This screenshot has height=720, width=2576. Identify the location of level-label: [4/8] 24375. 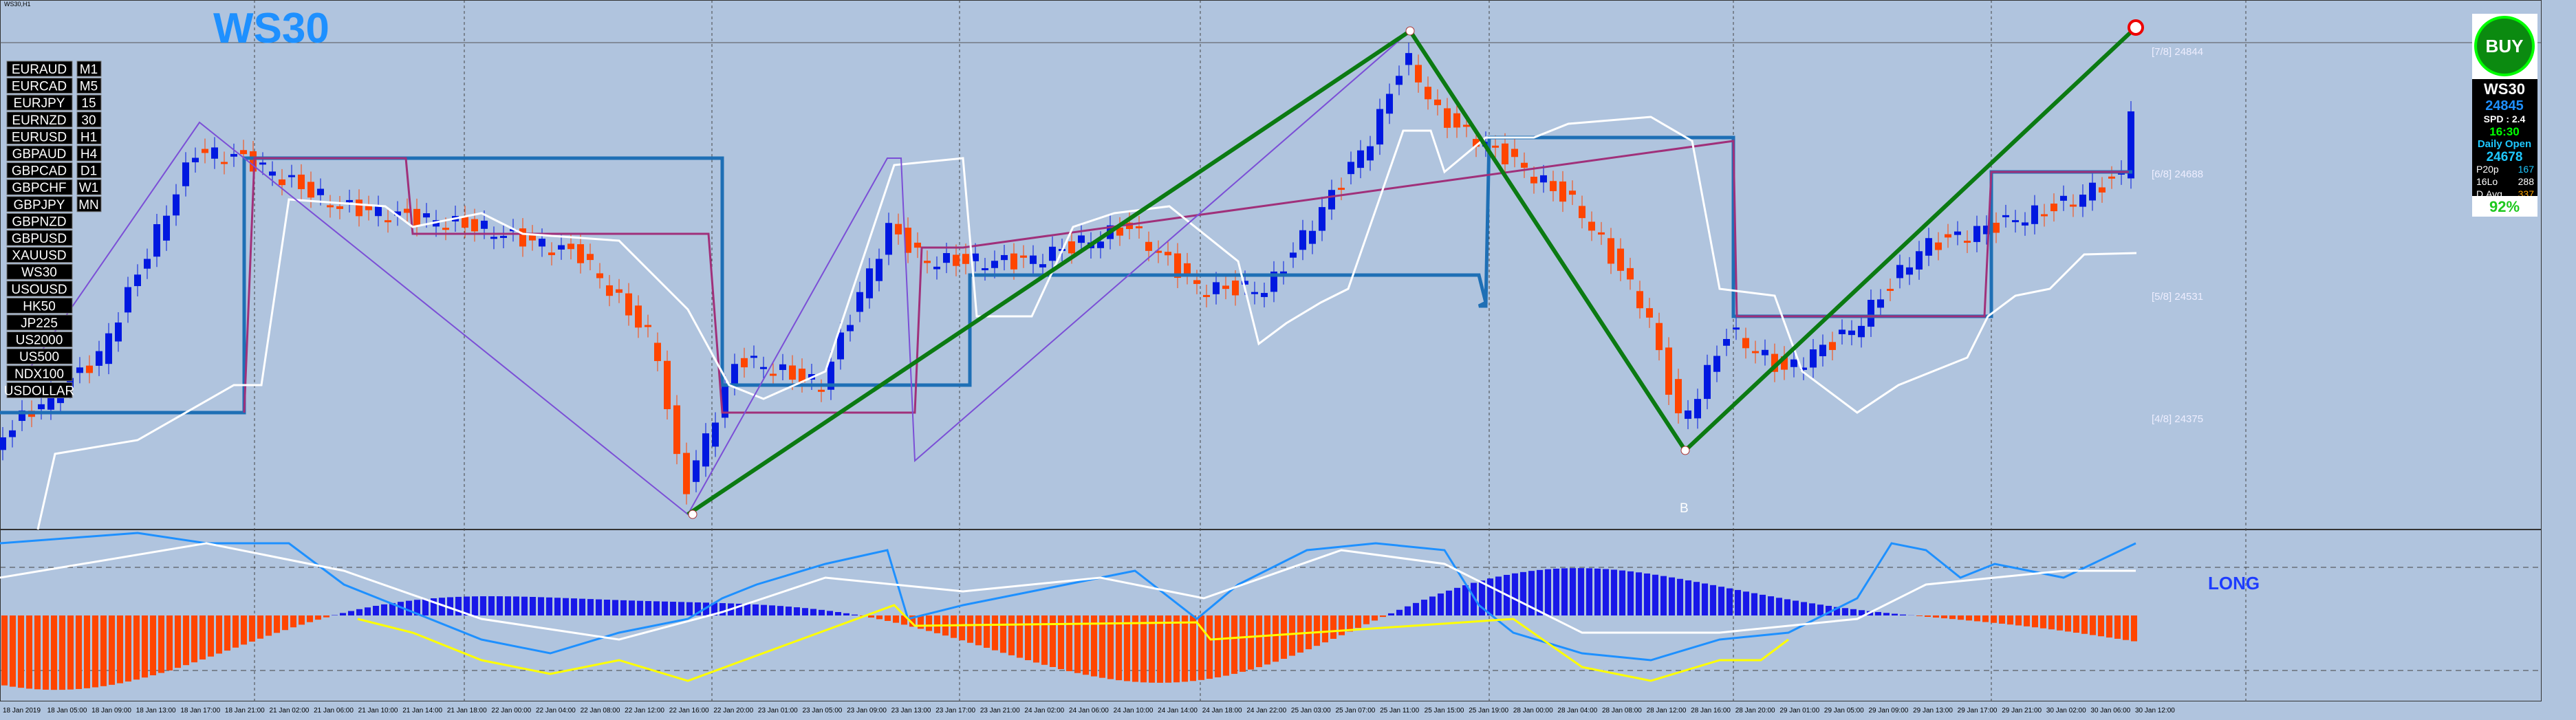
(2177, 419).